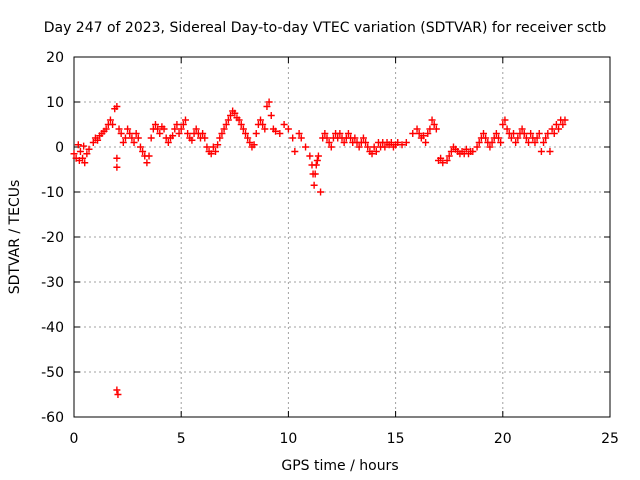  What do you see at coordinates (52, 328) in the screenshot?
I see `y-tick-label: -40` at bounding box center [52, 328].